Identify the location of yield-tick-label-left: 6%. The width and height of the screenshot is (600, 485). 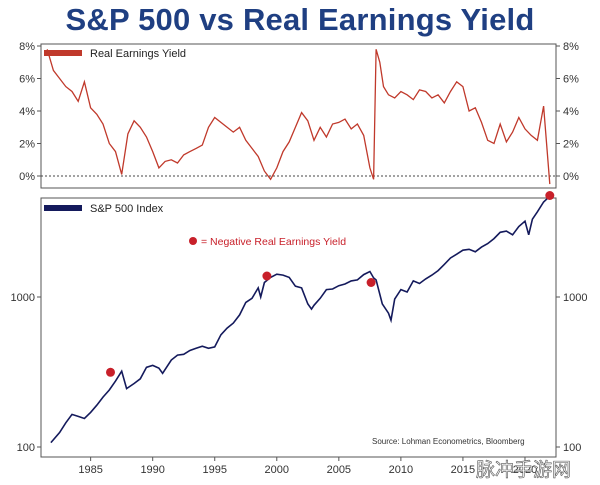
(27, 80).